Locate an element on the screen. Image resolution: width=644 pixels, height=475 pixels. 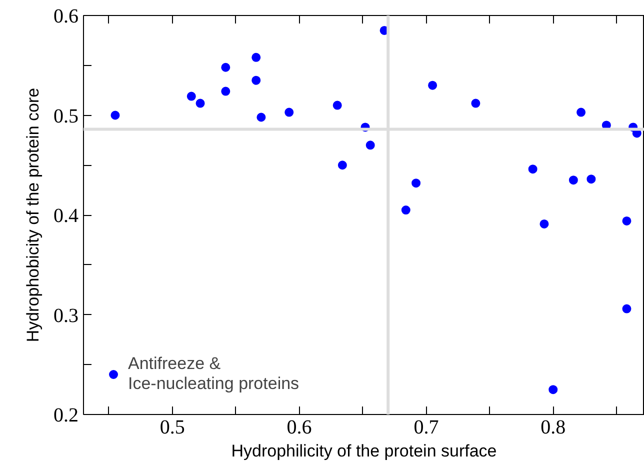
legend-label: Antifreeze & Ice-nucleating proteins is located at coordinates (214, 374).